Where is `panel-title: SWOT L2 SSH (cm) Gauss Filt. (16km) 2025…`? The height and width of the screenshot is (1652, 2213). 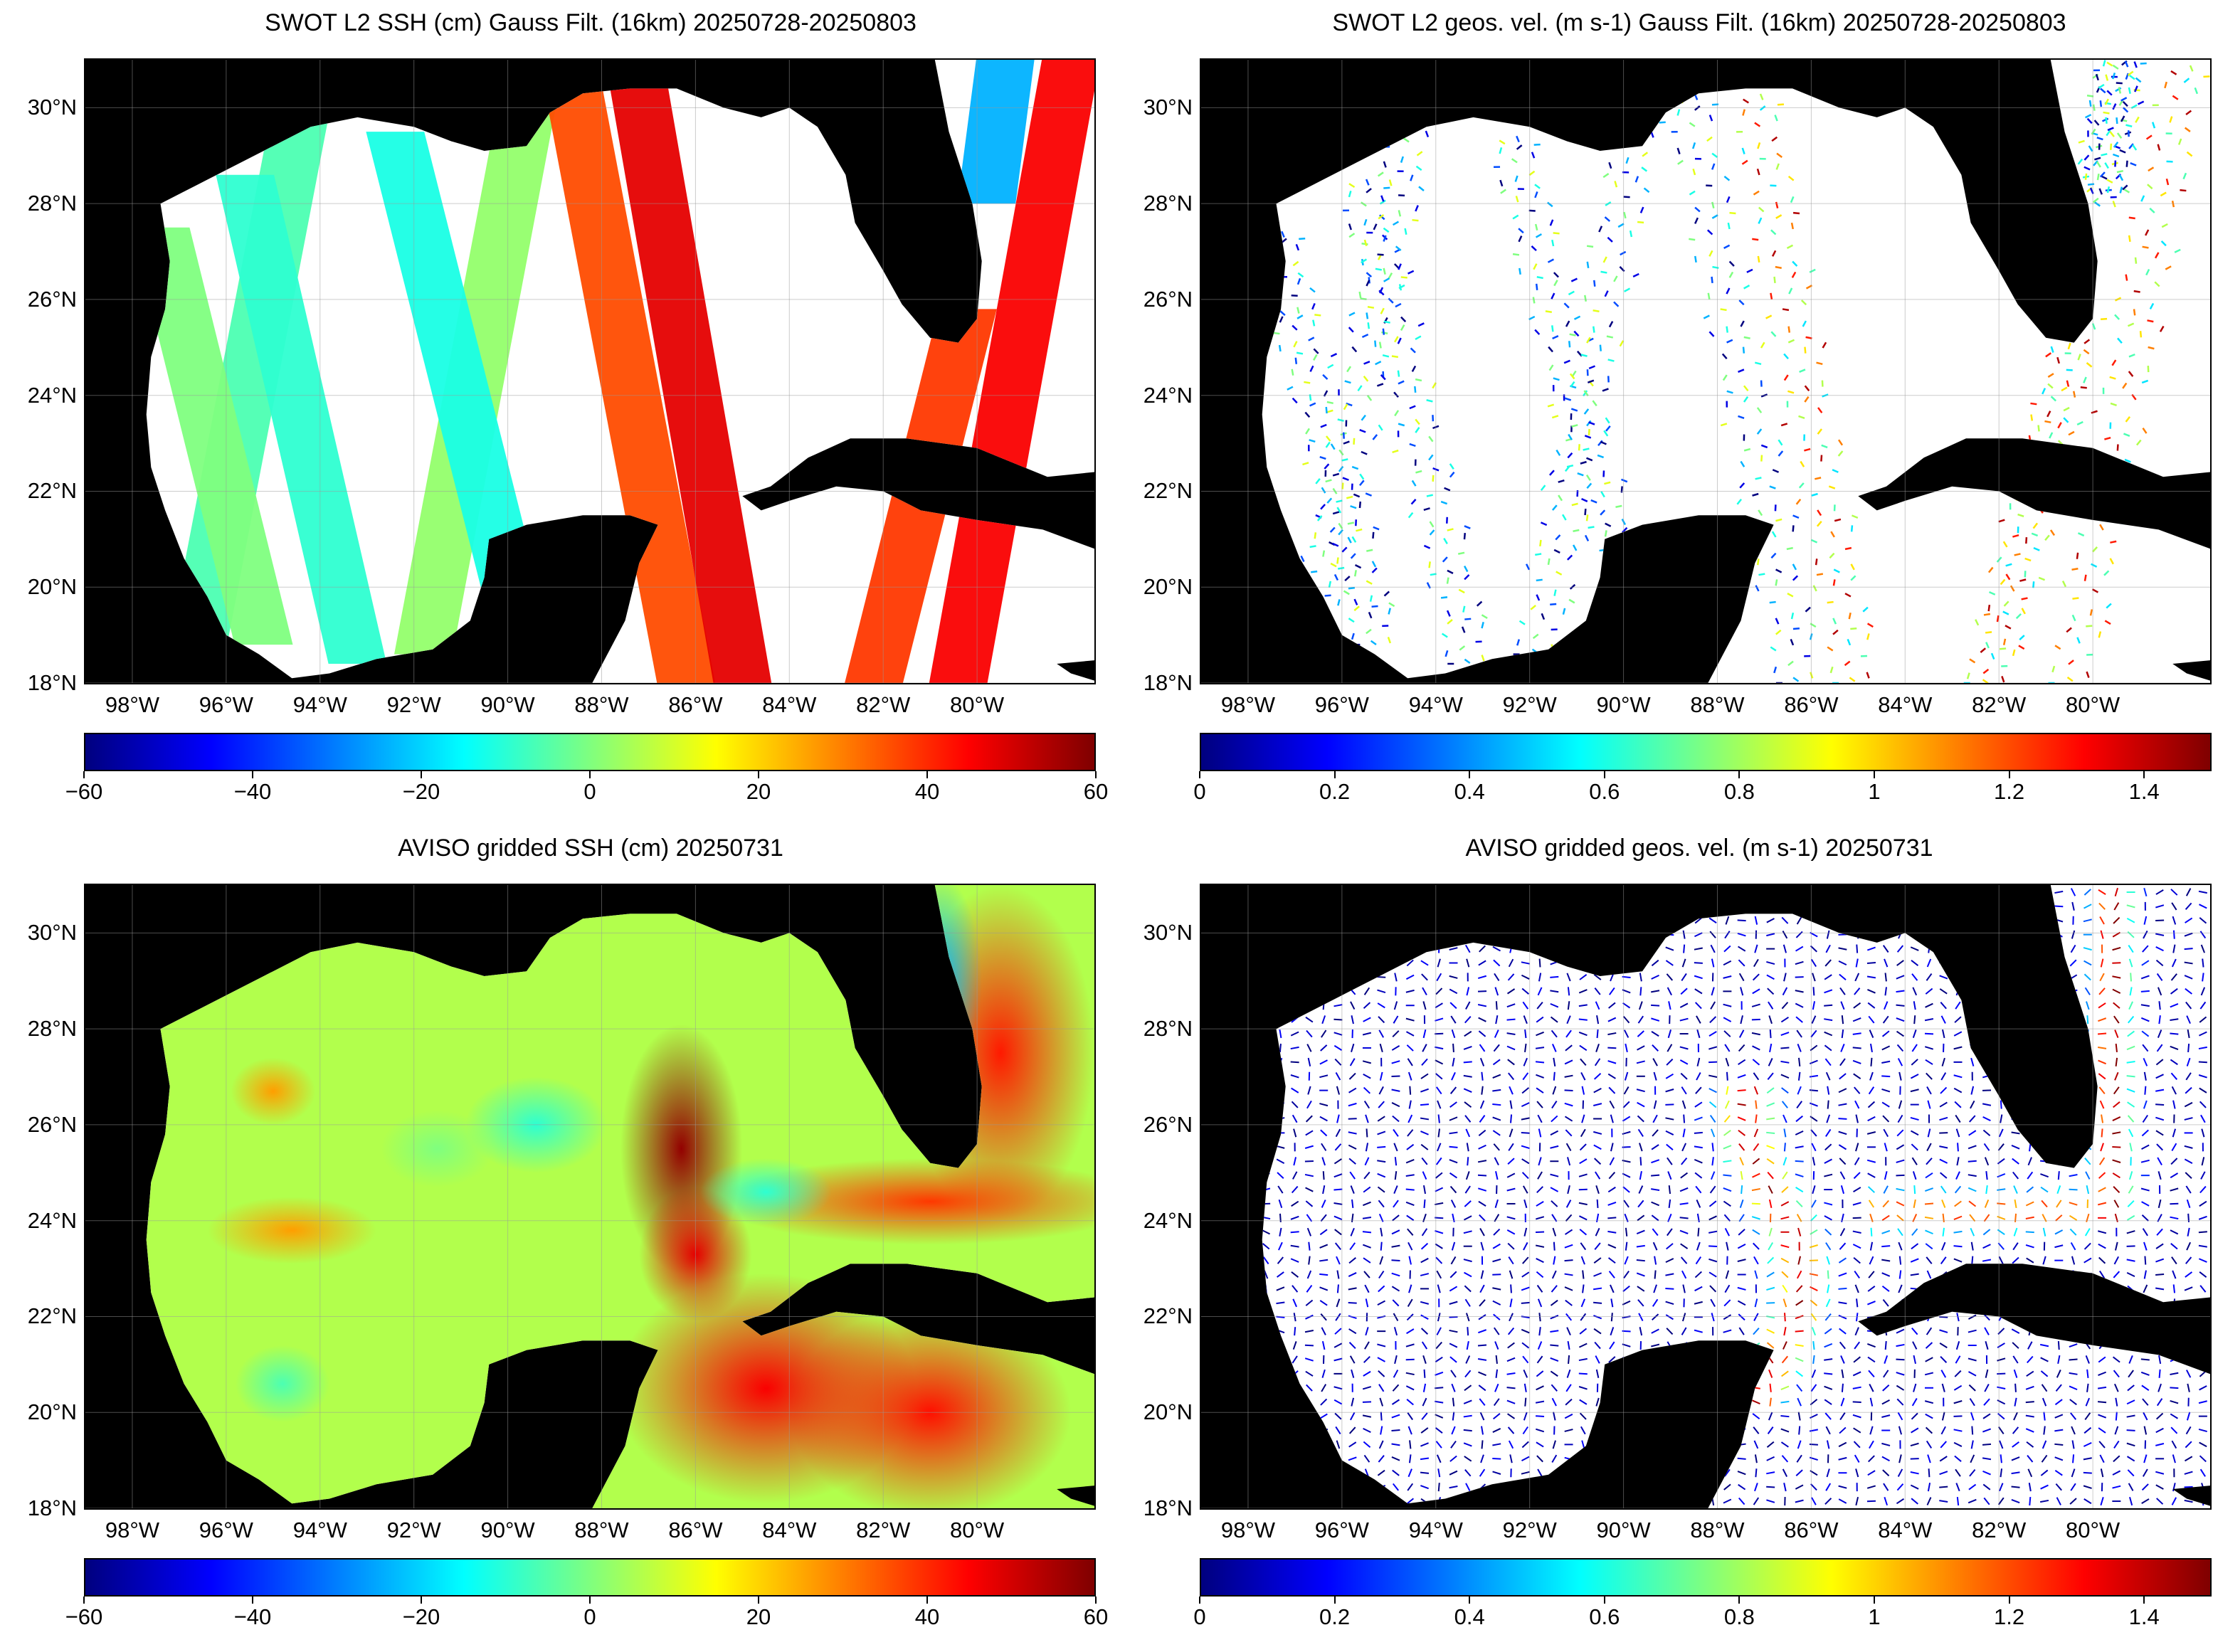 panel-title: SWOT L2 SSH (cm) Gauss Filt. (16km) 2025… is located at coordinates (591, 22).